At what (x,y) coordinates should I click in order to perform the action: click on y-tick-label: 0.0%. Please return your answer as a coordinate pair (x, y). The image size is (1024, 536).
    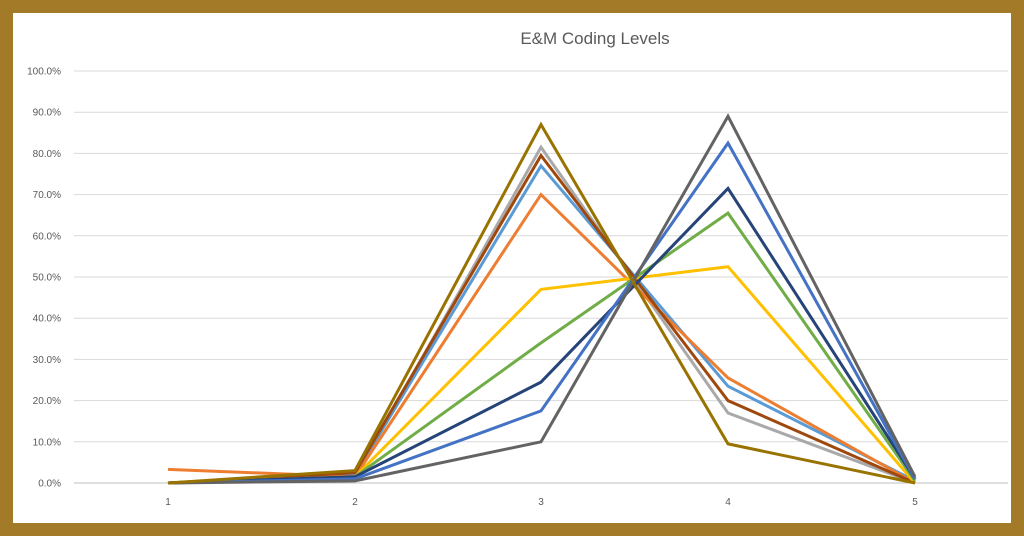
    Looking at the image, I should click on (49, 484).